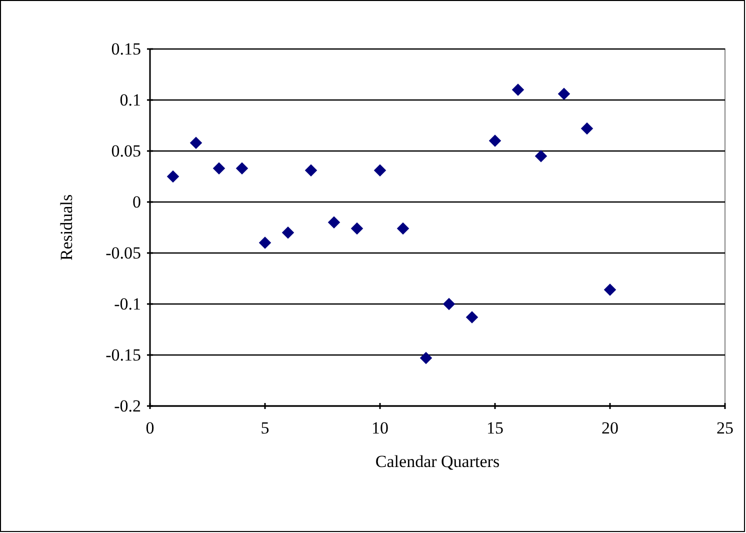  What do you see at coordinates (136, 202) in the screenshot?
I see `y-tick-label: 0` at bounding box center [136, 202].